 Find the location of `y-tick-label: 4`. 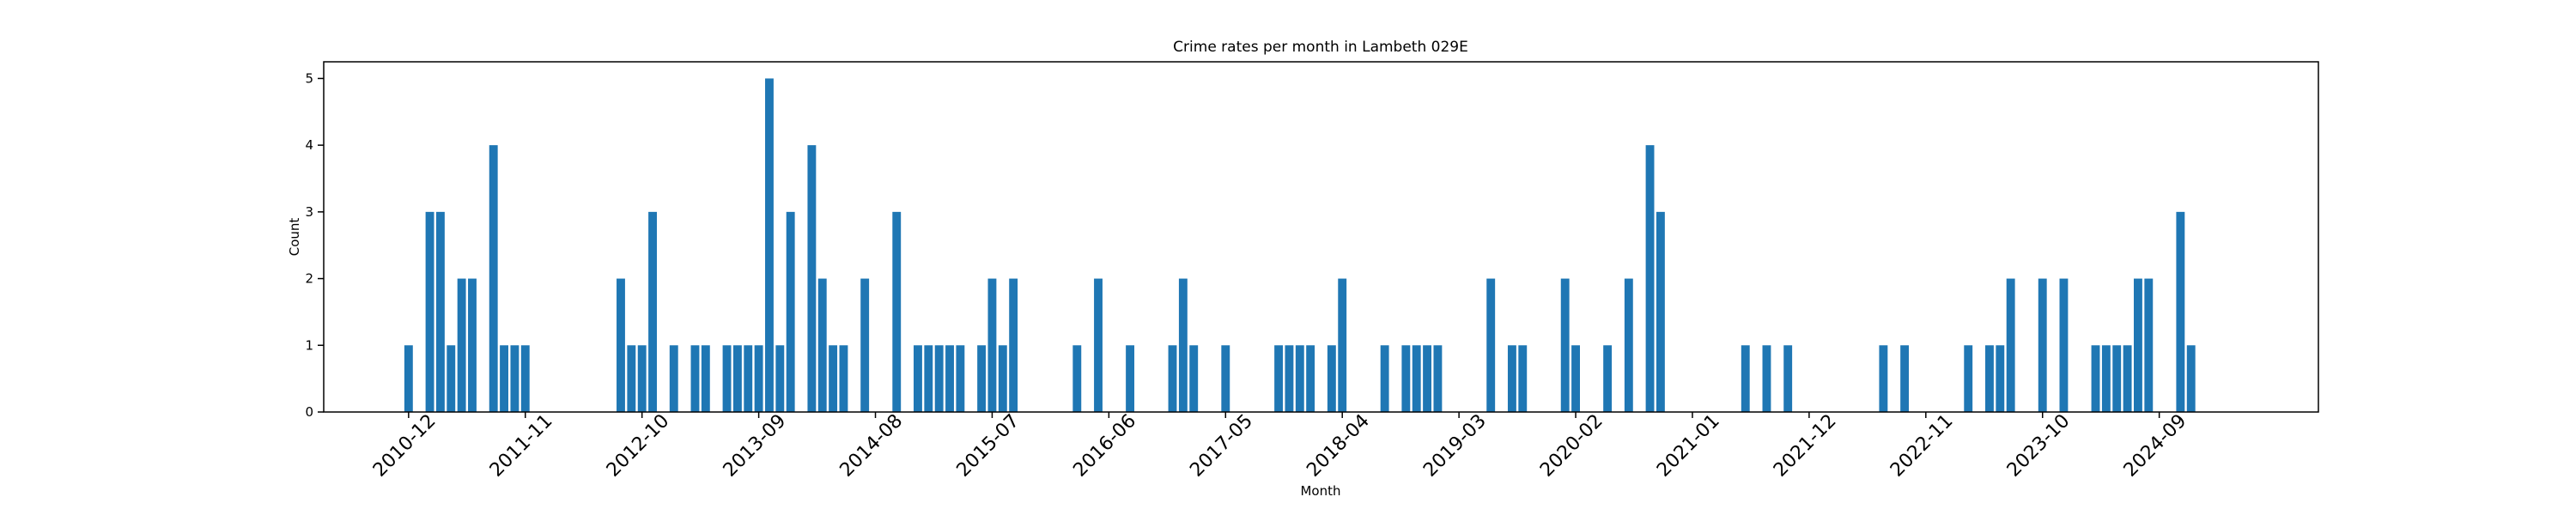

y-tick-label: 4 is located at coordinates (309, 145).